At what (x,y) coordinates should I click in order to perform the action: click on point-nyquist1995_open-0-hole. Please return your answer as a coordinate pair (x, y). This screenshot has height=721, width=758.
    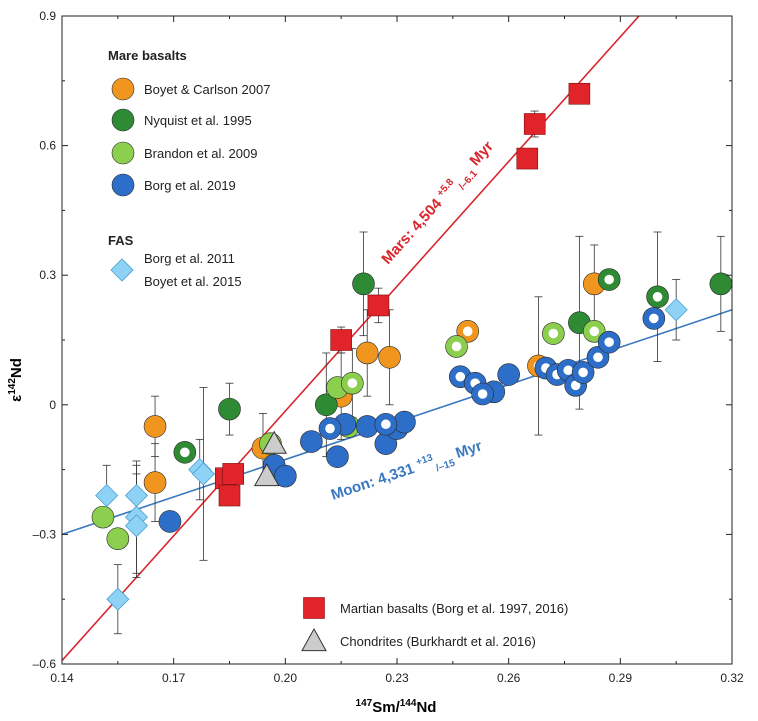
    Looking at the image, I should click on (185, 452).